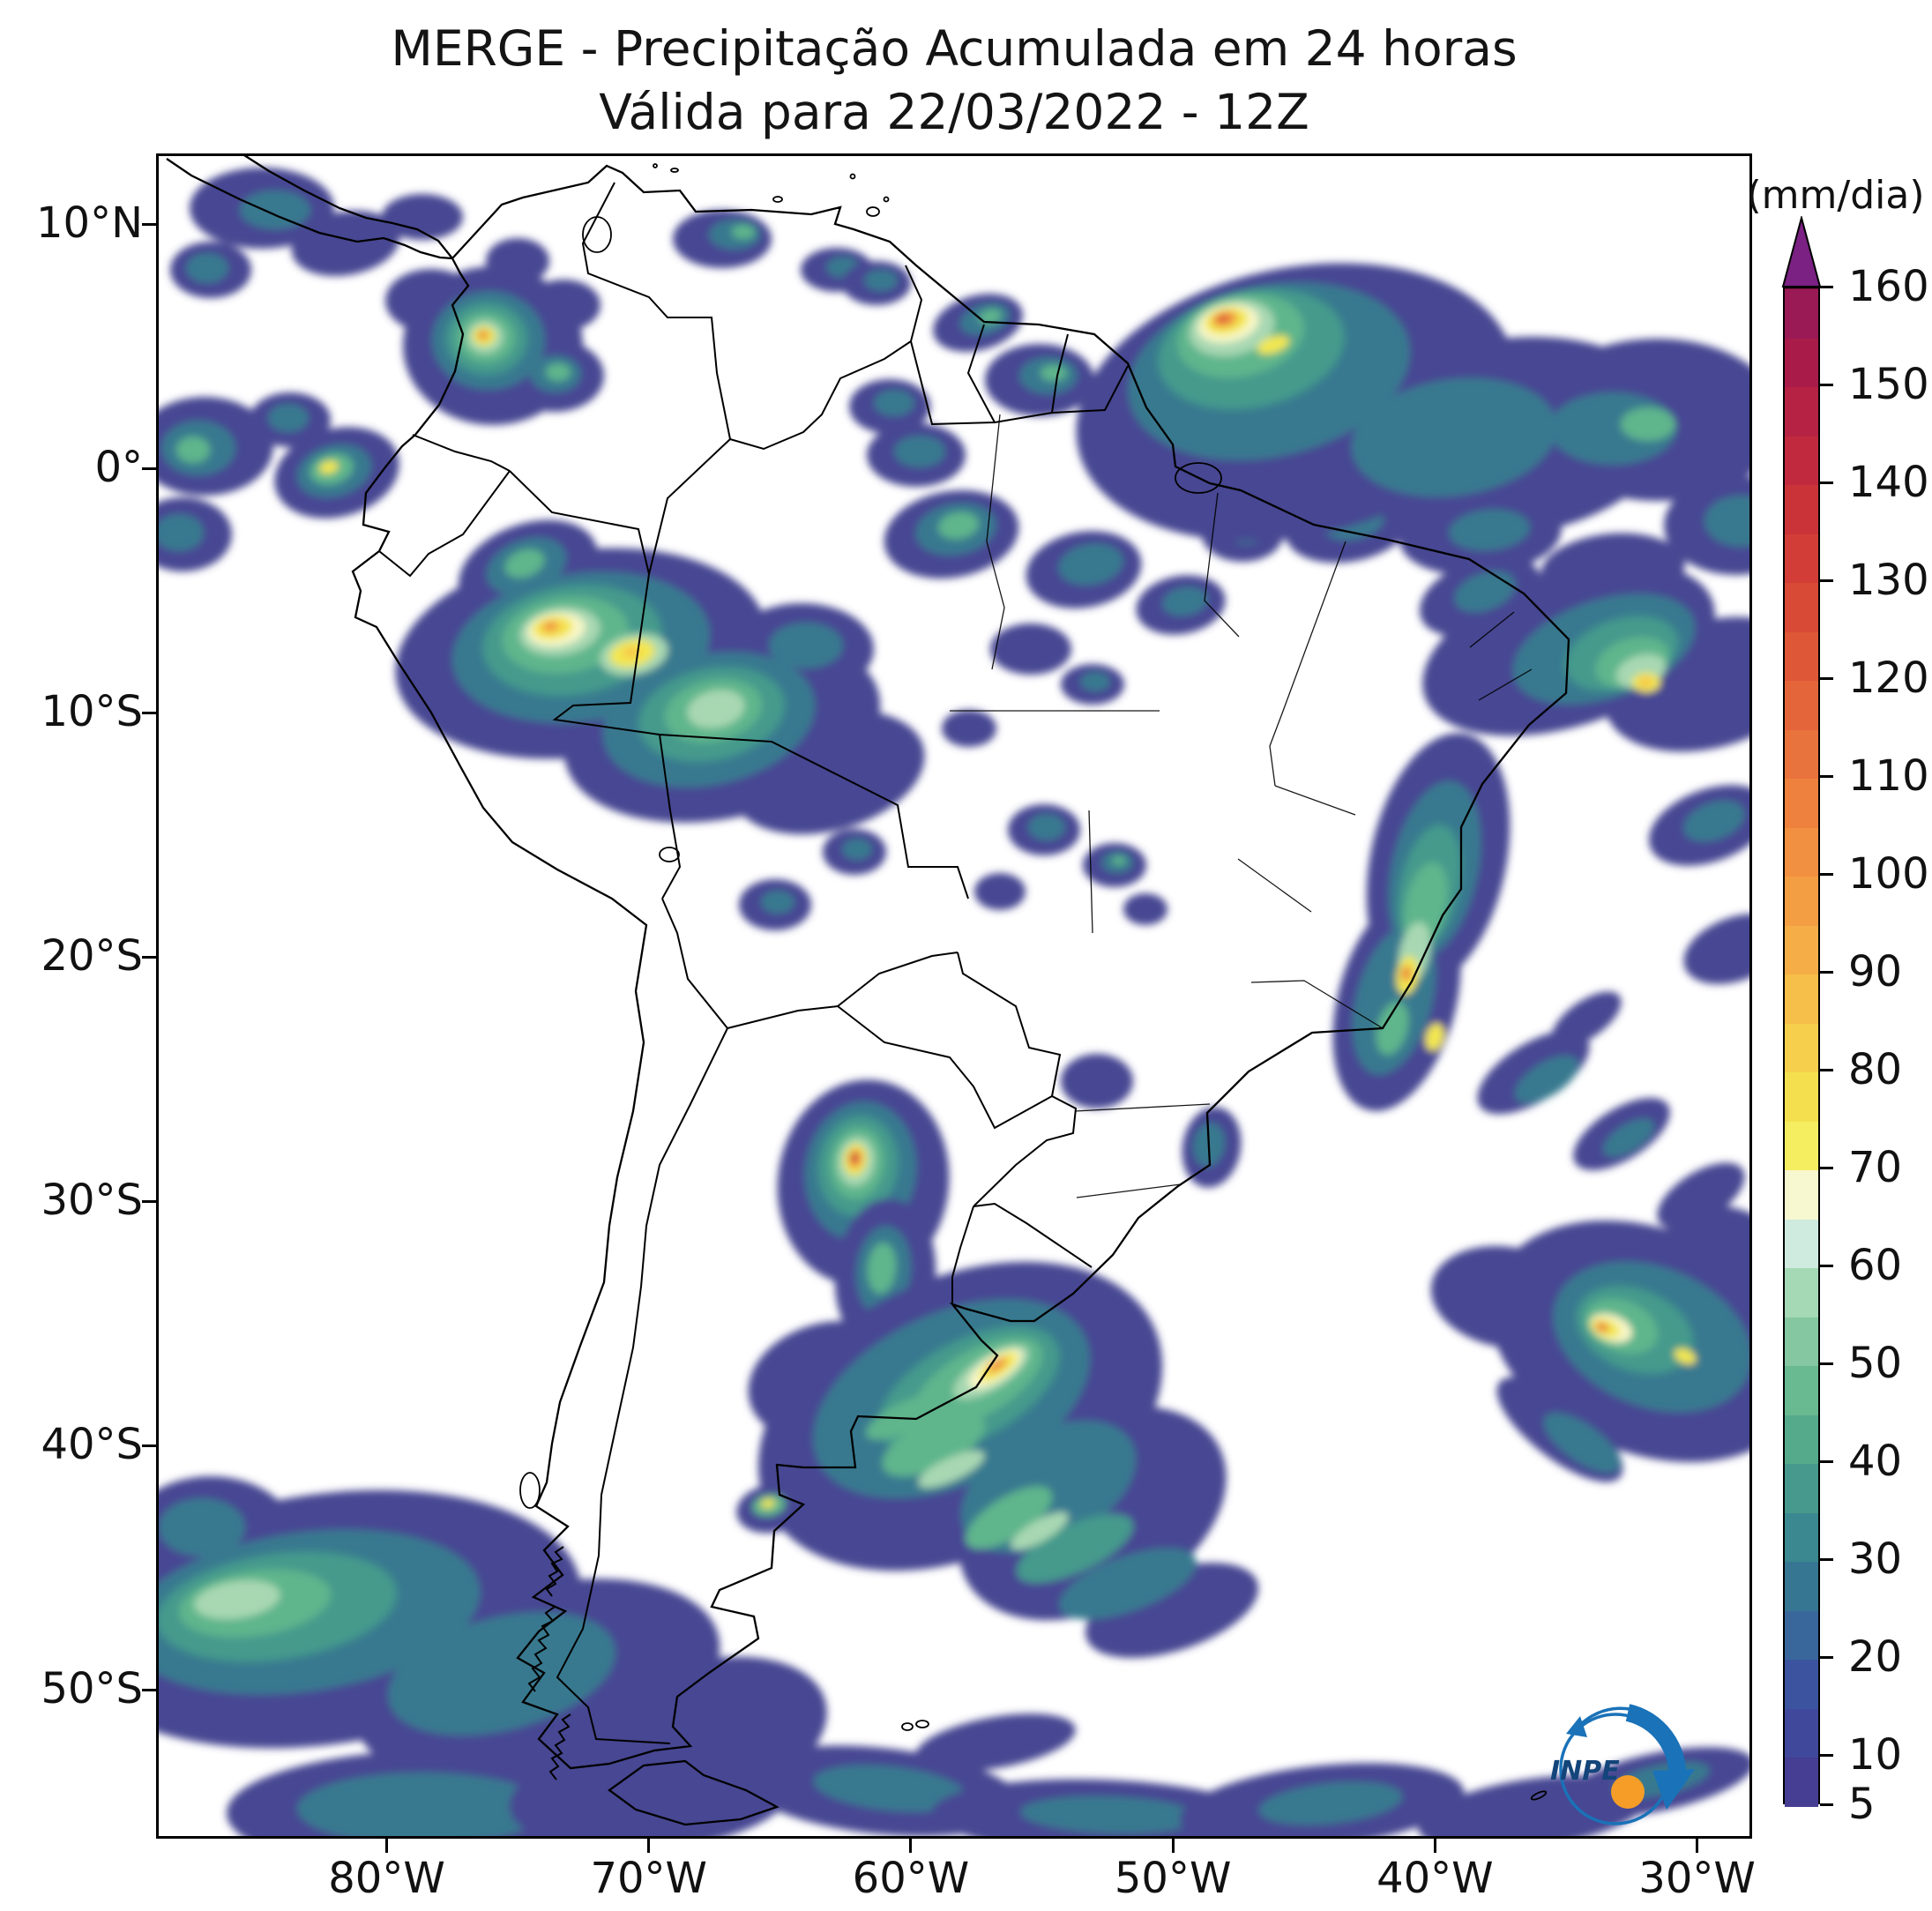  I want to click on tierra-del-fuego-coastline, so click(694, 1792).